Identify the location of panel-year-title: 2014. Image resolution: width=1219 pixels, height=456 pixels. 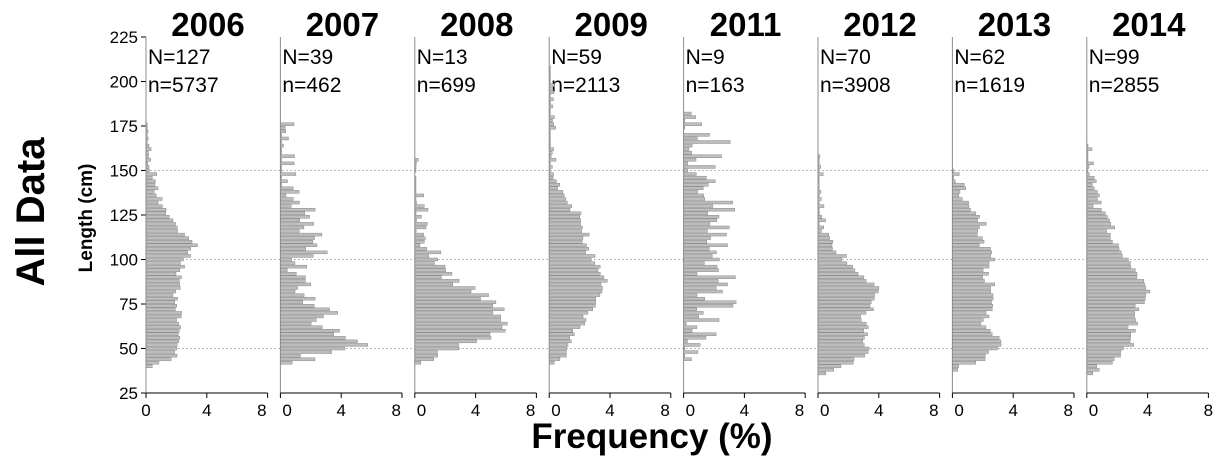
(1149, 24).